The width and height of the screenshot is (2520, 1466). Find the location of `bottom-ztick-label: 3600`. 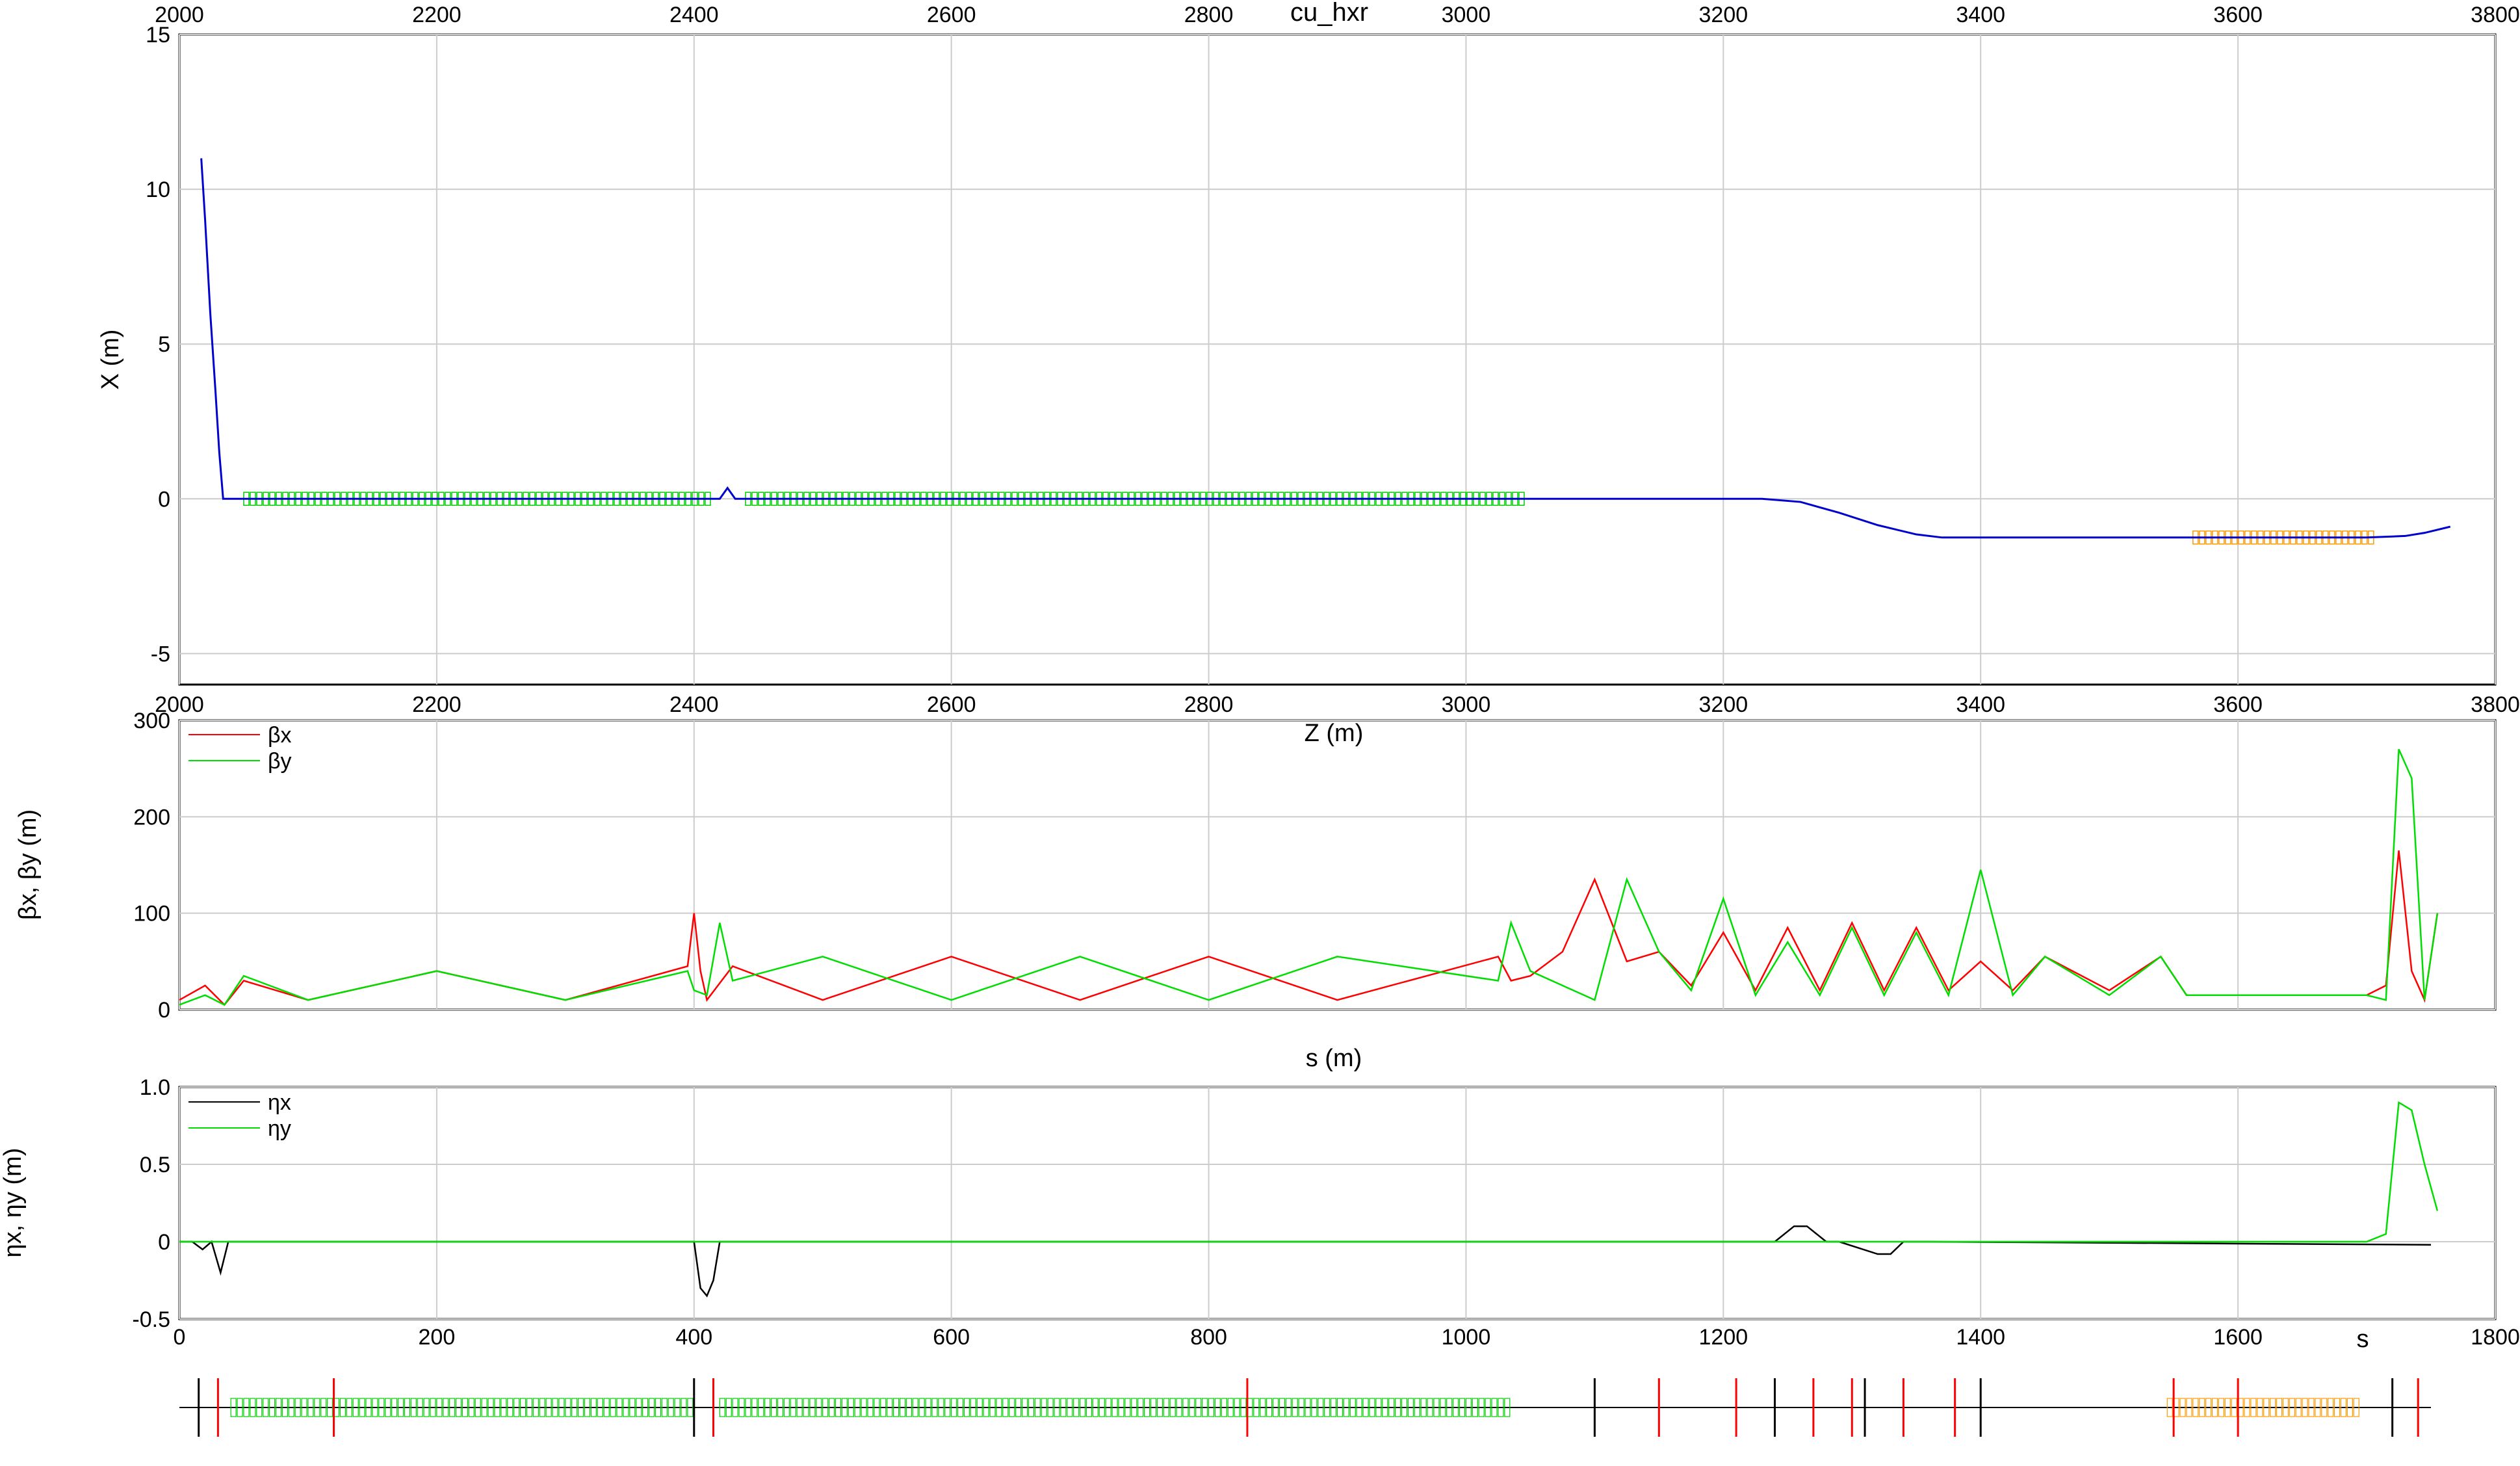

bottom-ztick-label: 3600 is located at coordinates (2238, 704).